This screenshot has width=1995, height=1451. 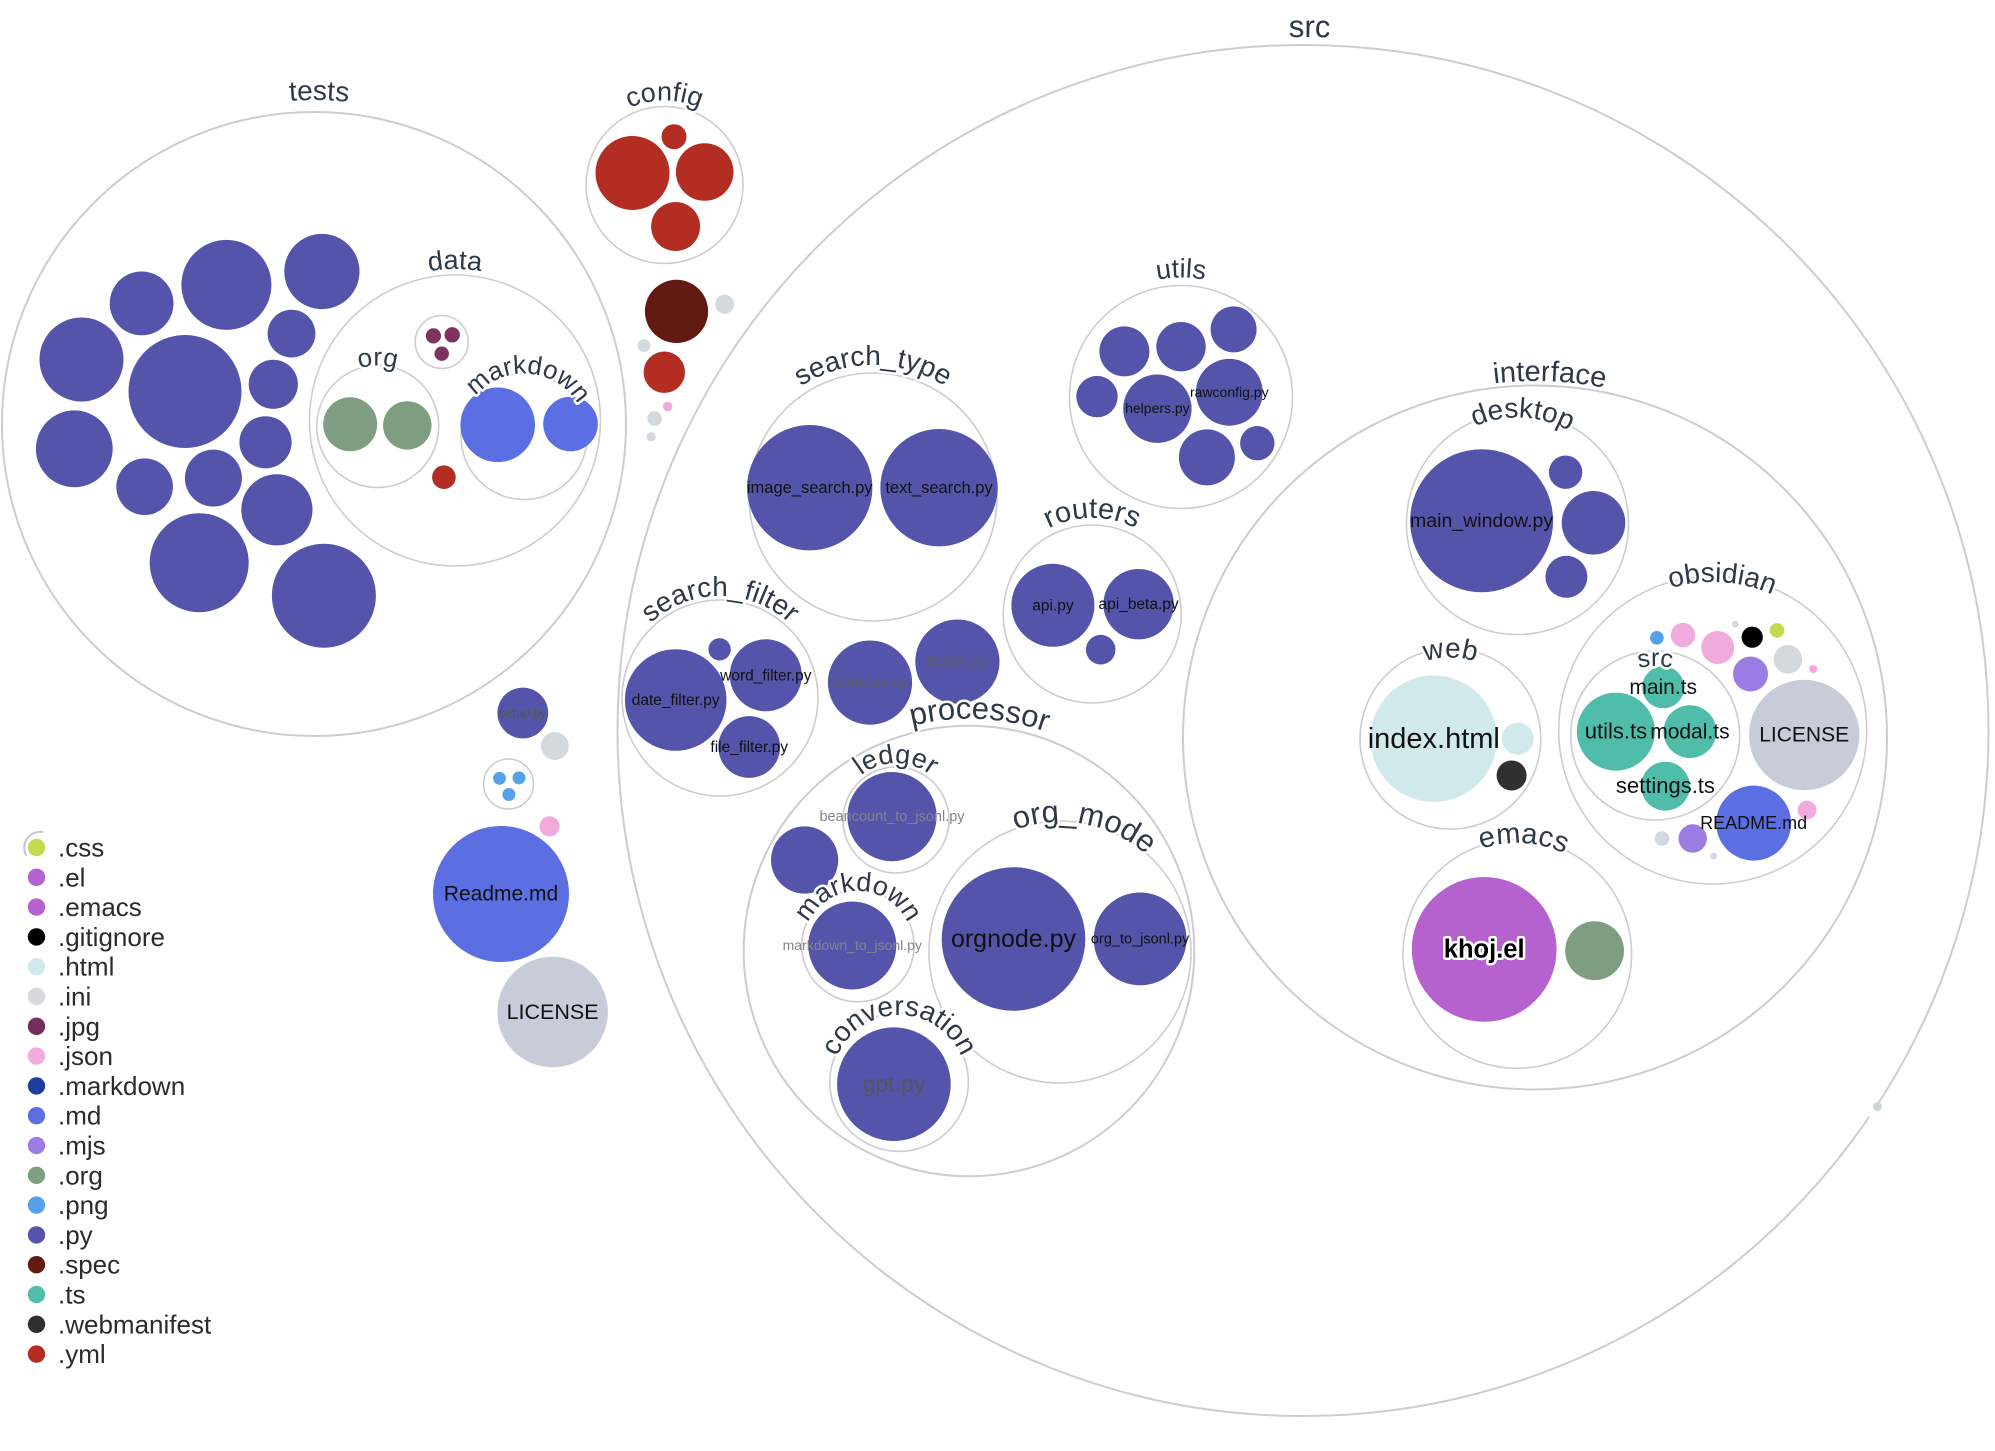 What do you see at coordinates (455, 261) in the screenshot?
I see `svg-text: data` at bounding box center [455, 261].